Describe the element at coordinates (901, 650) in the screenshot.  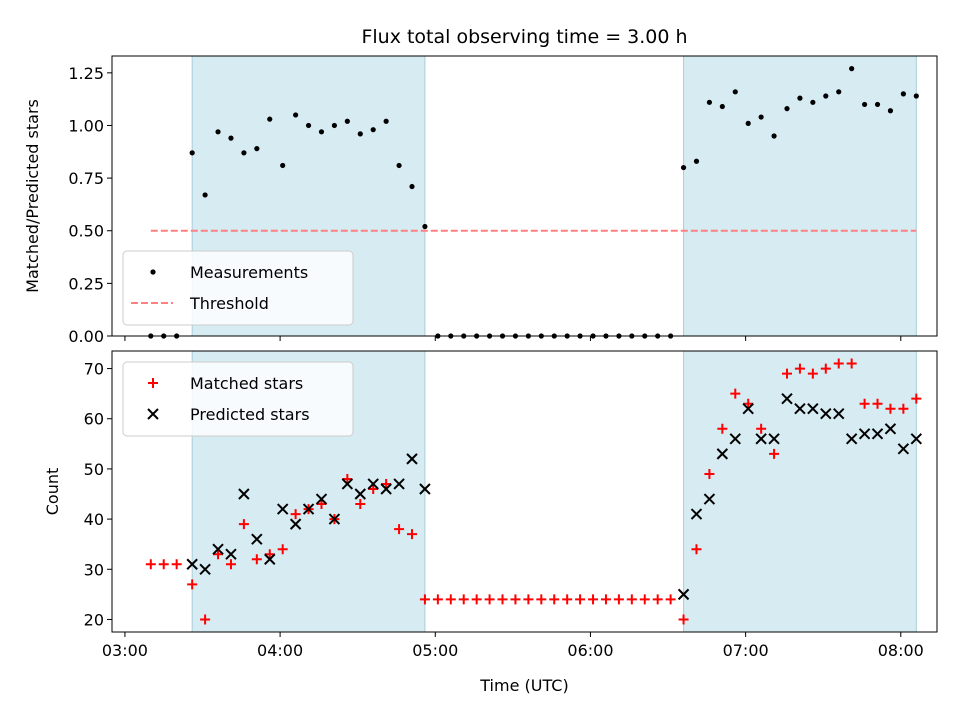
I see `x-tick-label: 08:00` at that location.